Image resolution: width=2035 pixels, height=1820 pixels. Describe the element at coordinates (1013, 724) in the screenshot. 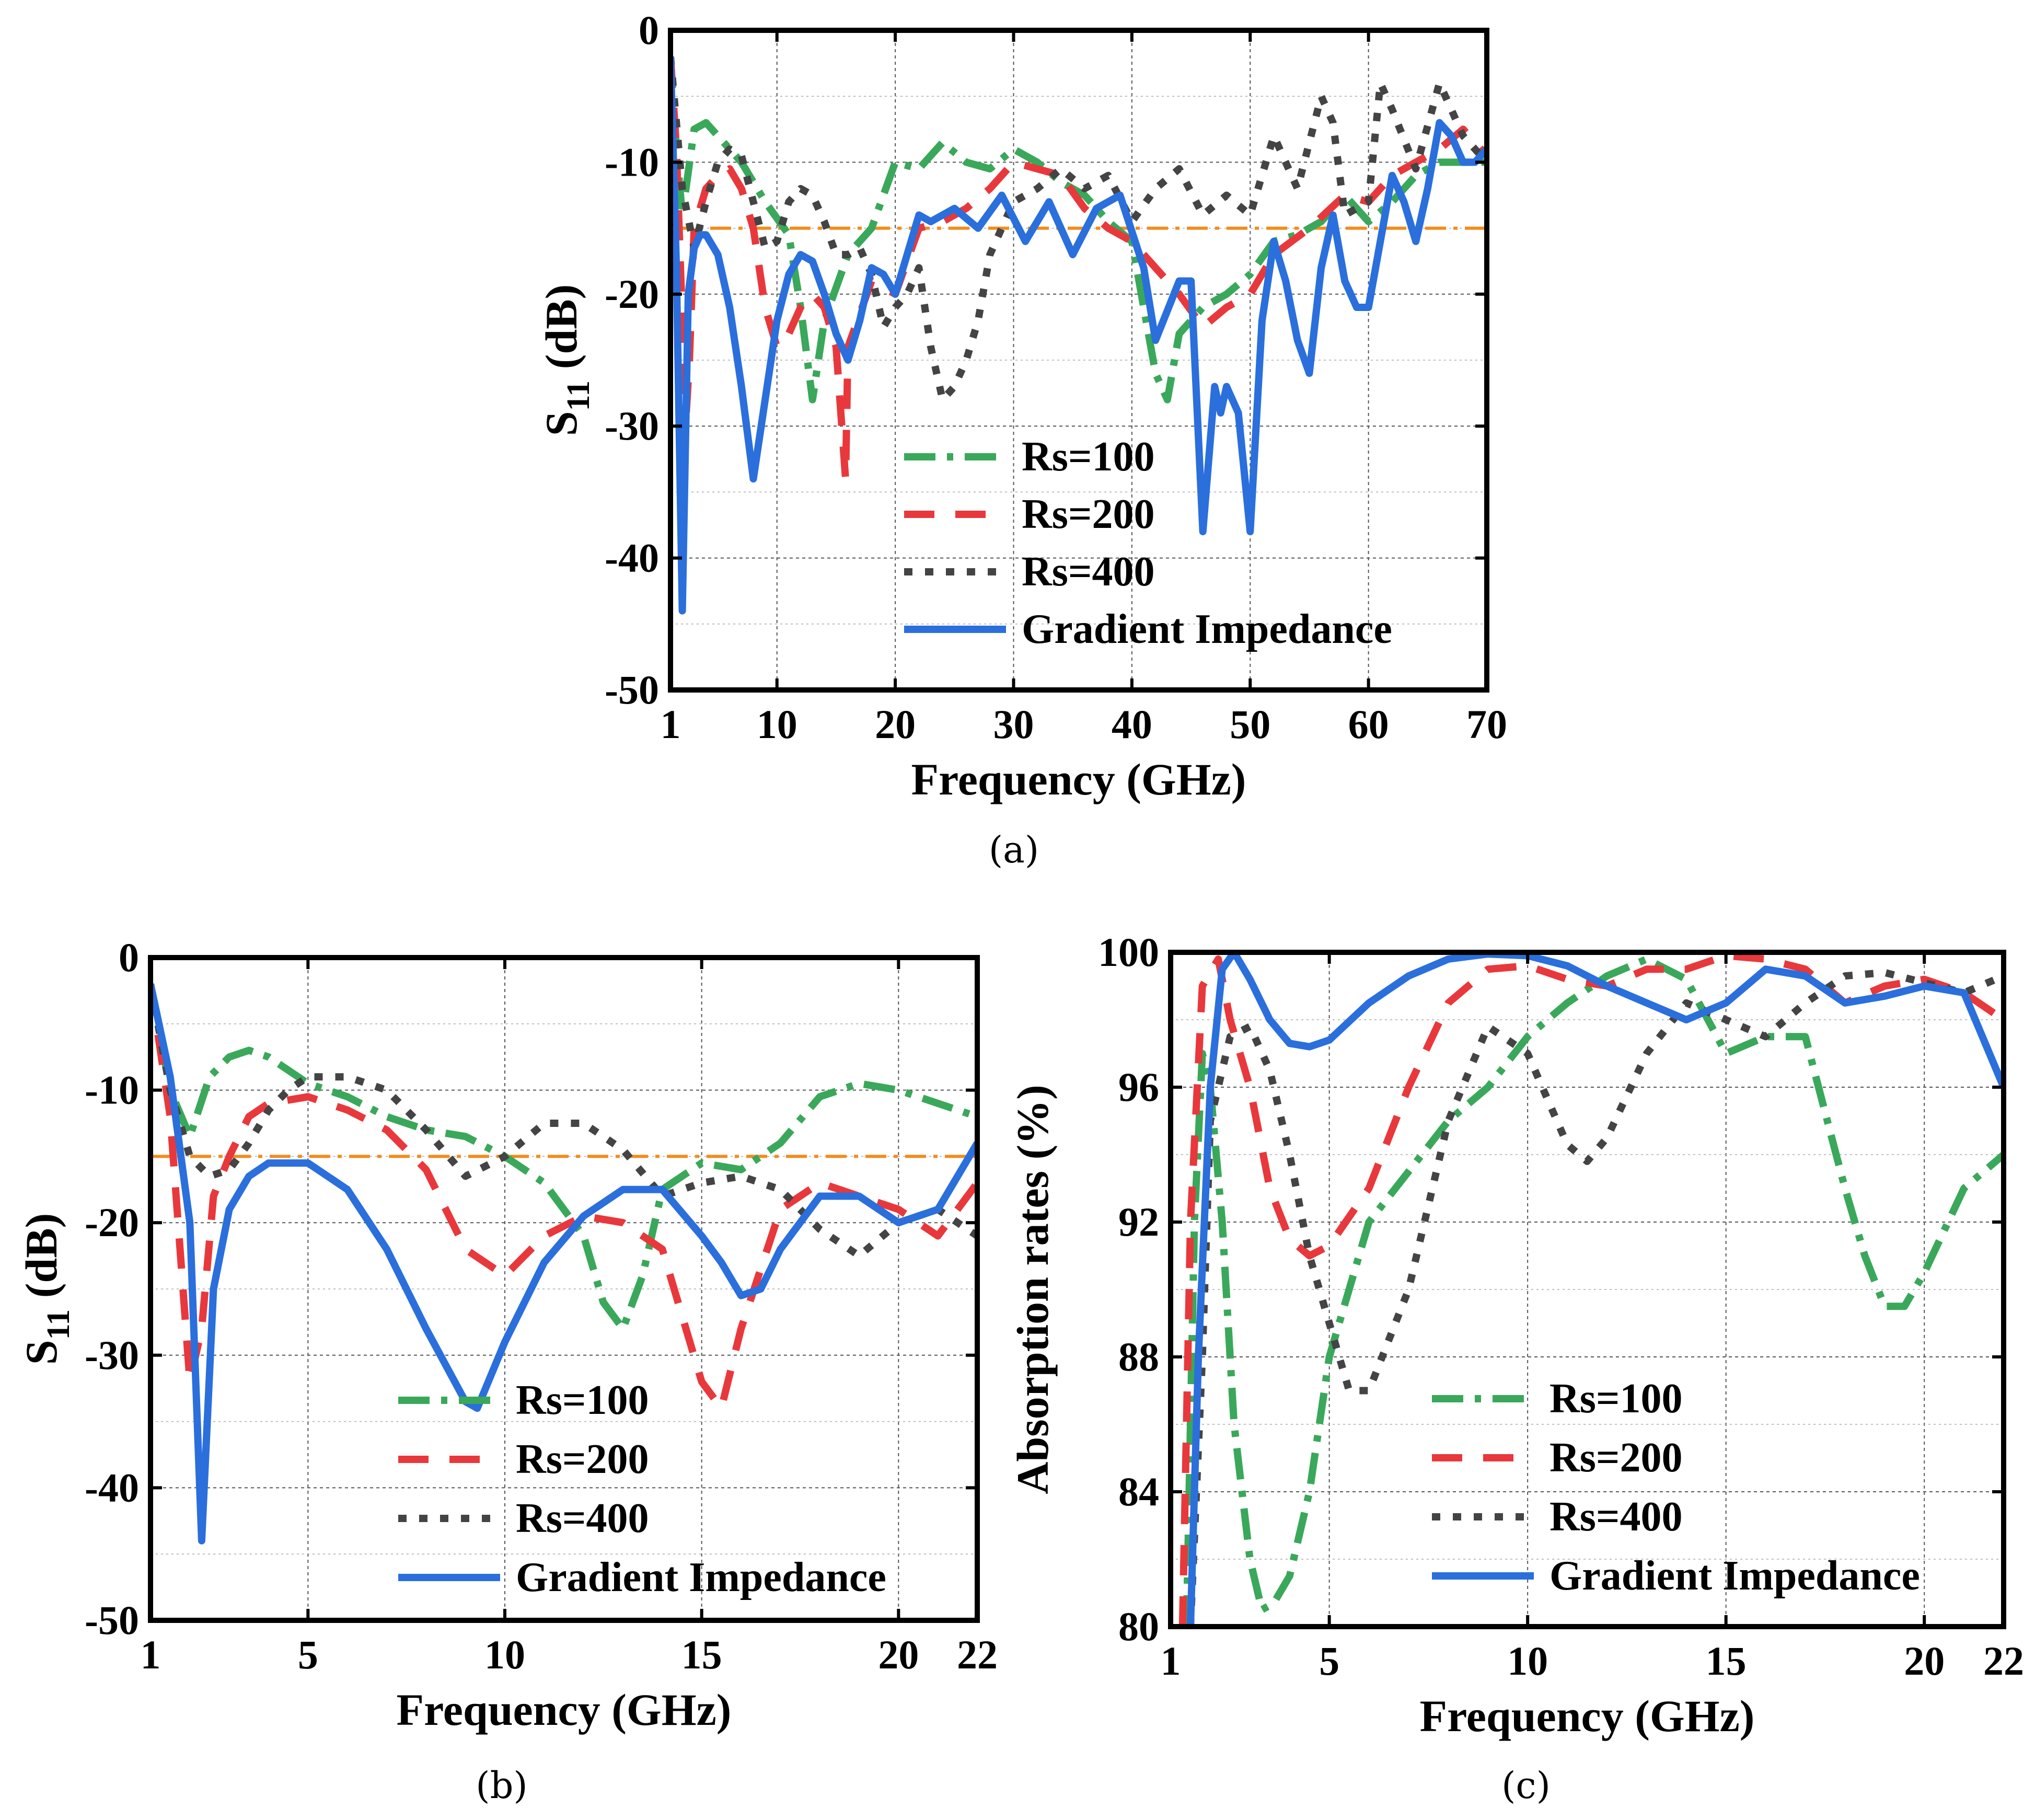

I see `x-tick-label: 30` at that location.